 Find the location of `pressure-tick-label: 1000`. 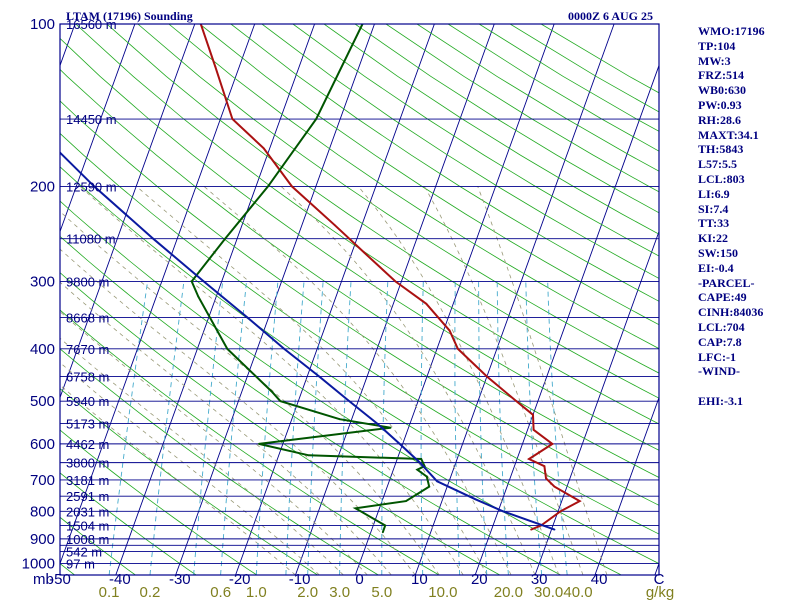

pressure-tick-label: 1000 is located at coordinates (38, 564).